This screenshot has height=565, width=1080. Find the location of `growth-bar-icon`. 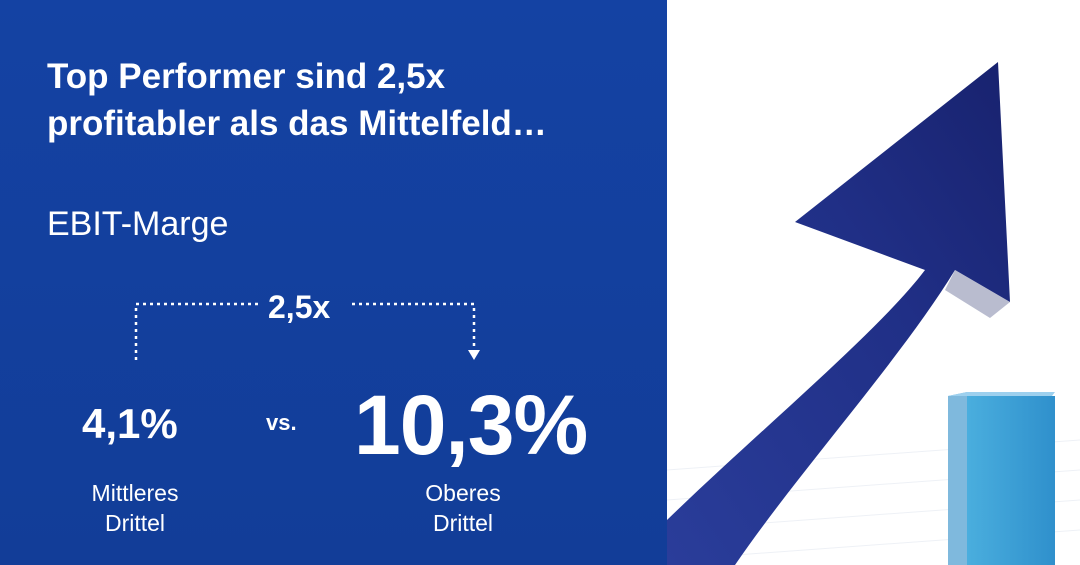

growth-bar-icon is located at coordinates (1001, 478).